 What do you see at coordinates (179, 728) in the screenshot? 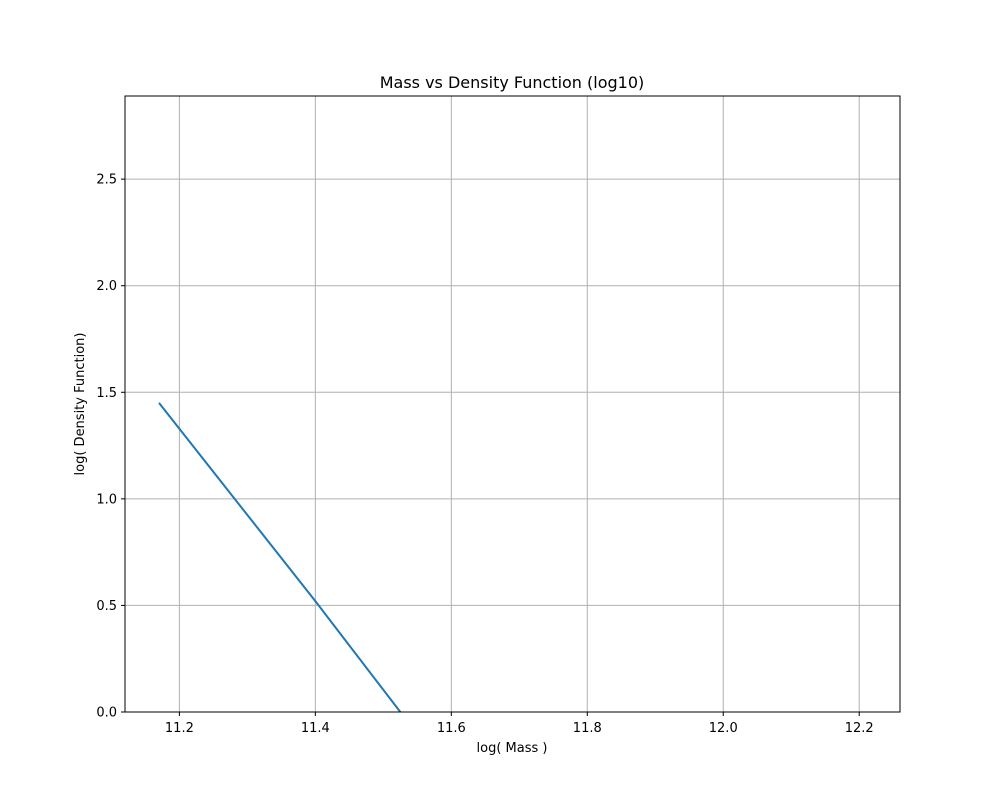
I see `x-tick-label: 11.2` at bounding box center [179, 728].